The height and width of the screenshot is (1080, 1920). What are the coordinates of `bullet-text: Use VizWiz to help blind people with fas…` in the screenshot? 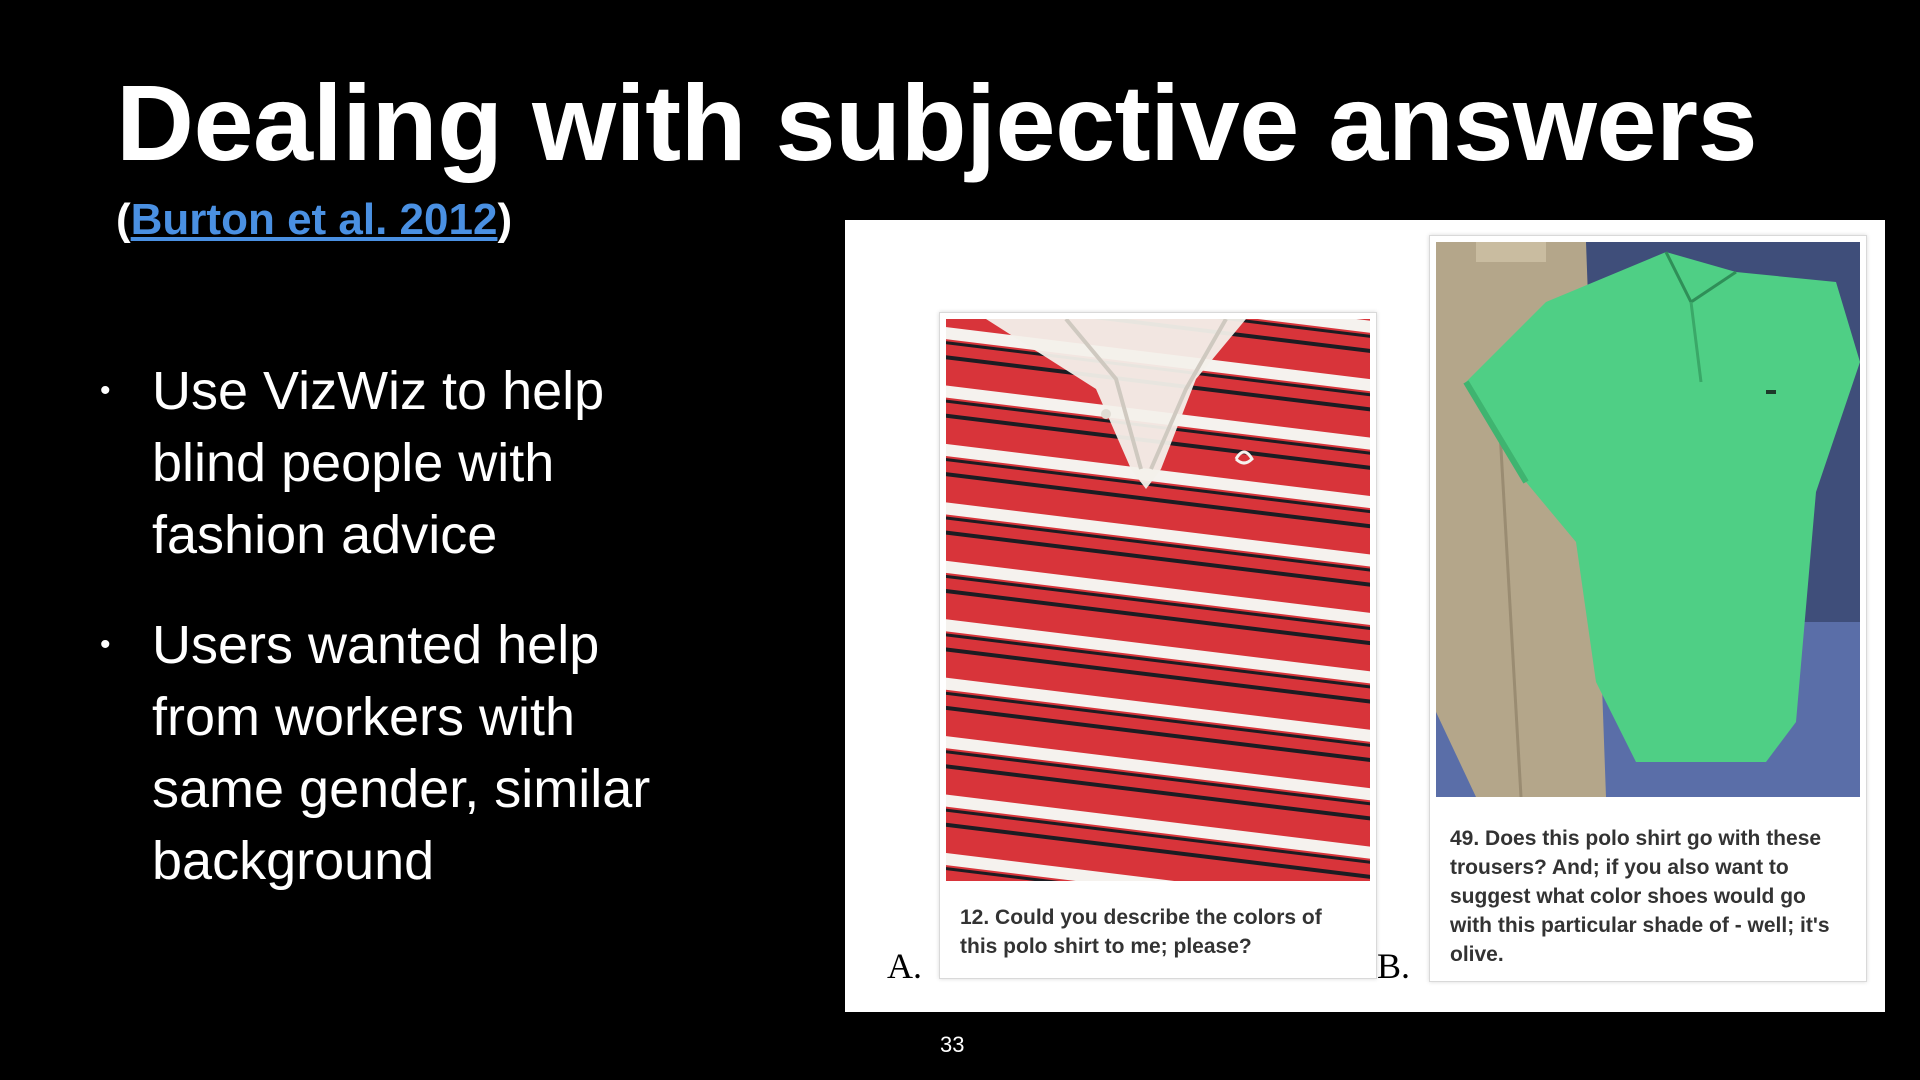 It's located at (378, 463).